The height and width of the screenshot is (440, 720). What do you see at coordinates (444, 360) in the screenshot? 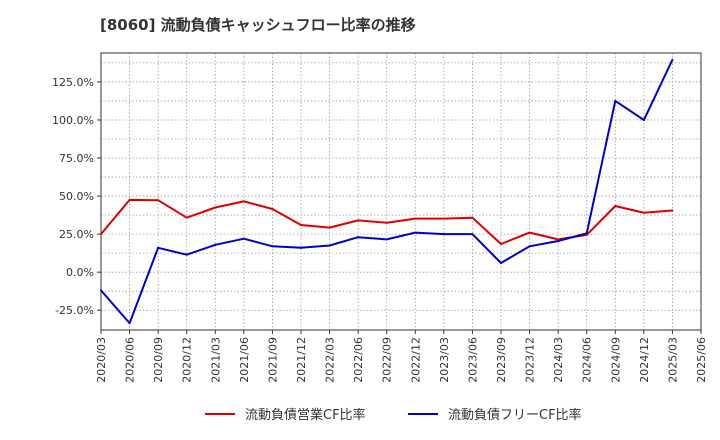
I see `x-tick-label: 2023/03` at bounding box center [444, 360].